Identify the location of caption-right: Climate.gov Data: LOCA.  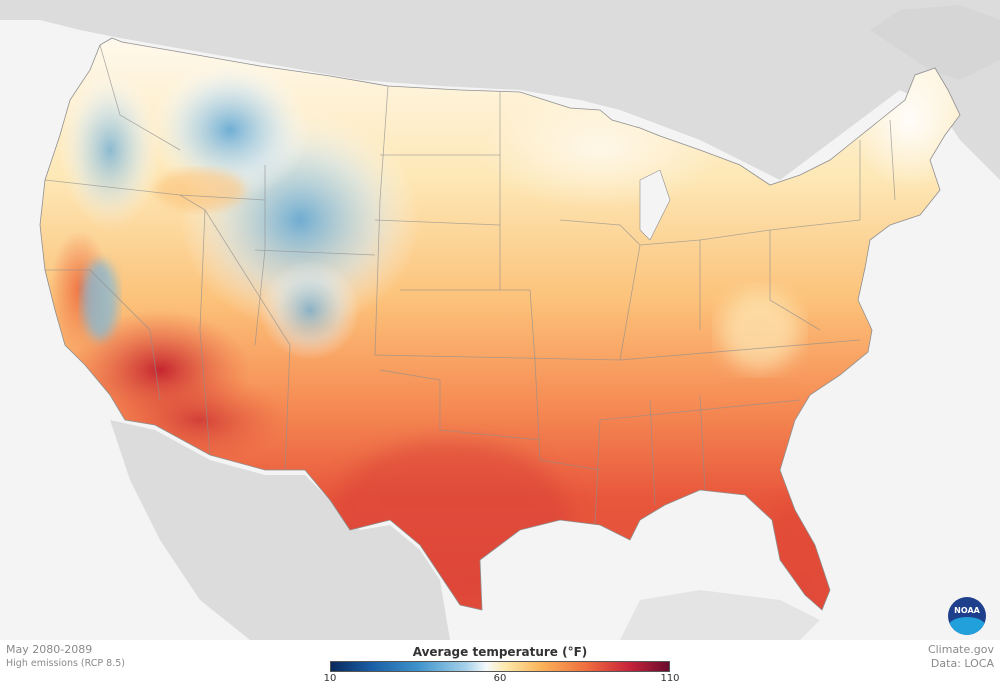
(961, 657).